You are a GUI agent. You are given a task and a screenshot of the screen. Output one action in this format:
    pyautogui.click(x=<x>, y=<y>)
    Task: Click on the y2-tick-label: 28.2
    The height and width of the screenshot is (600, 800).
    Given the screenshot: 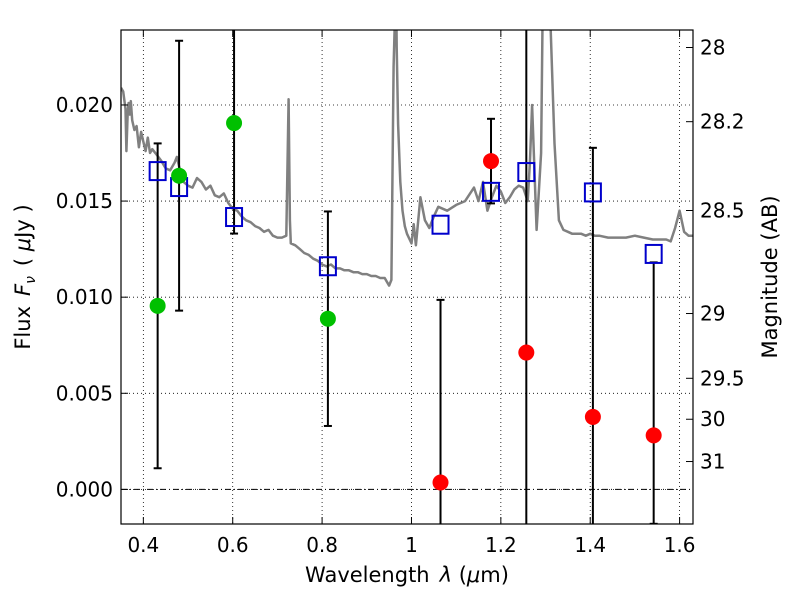 What is the action you would take?
    pyautogui.click(x=722, y=122)
    